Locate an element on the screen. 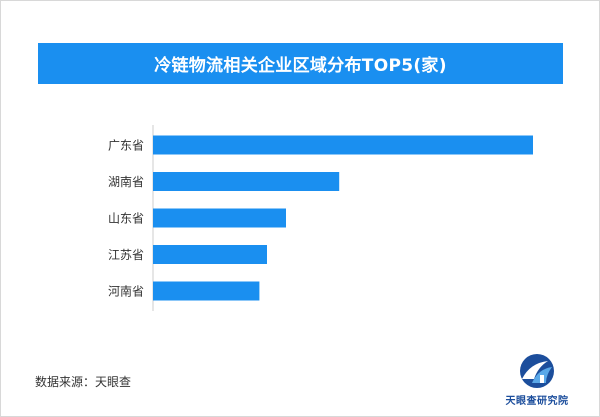  category-label-1: 湖南省 is located at coordinates (126, 181).